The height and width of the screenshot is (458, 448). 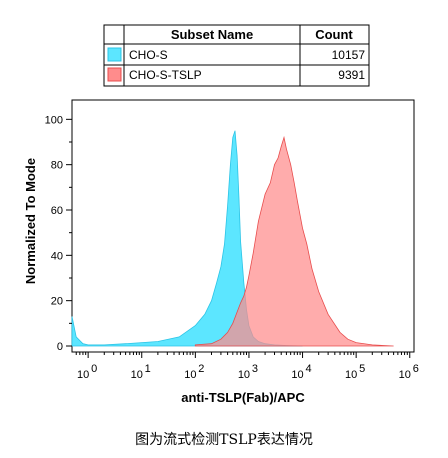 I want to click on x-tick-exponent: 4, so click(x=308, y=369).